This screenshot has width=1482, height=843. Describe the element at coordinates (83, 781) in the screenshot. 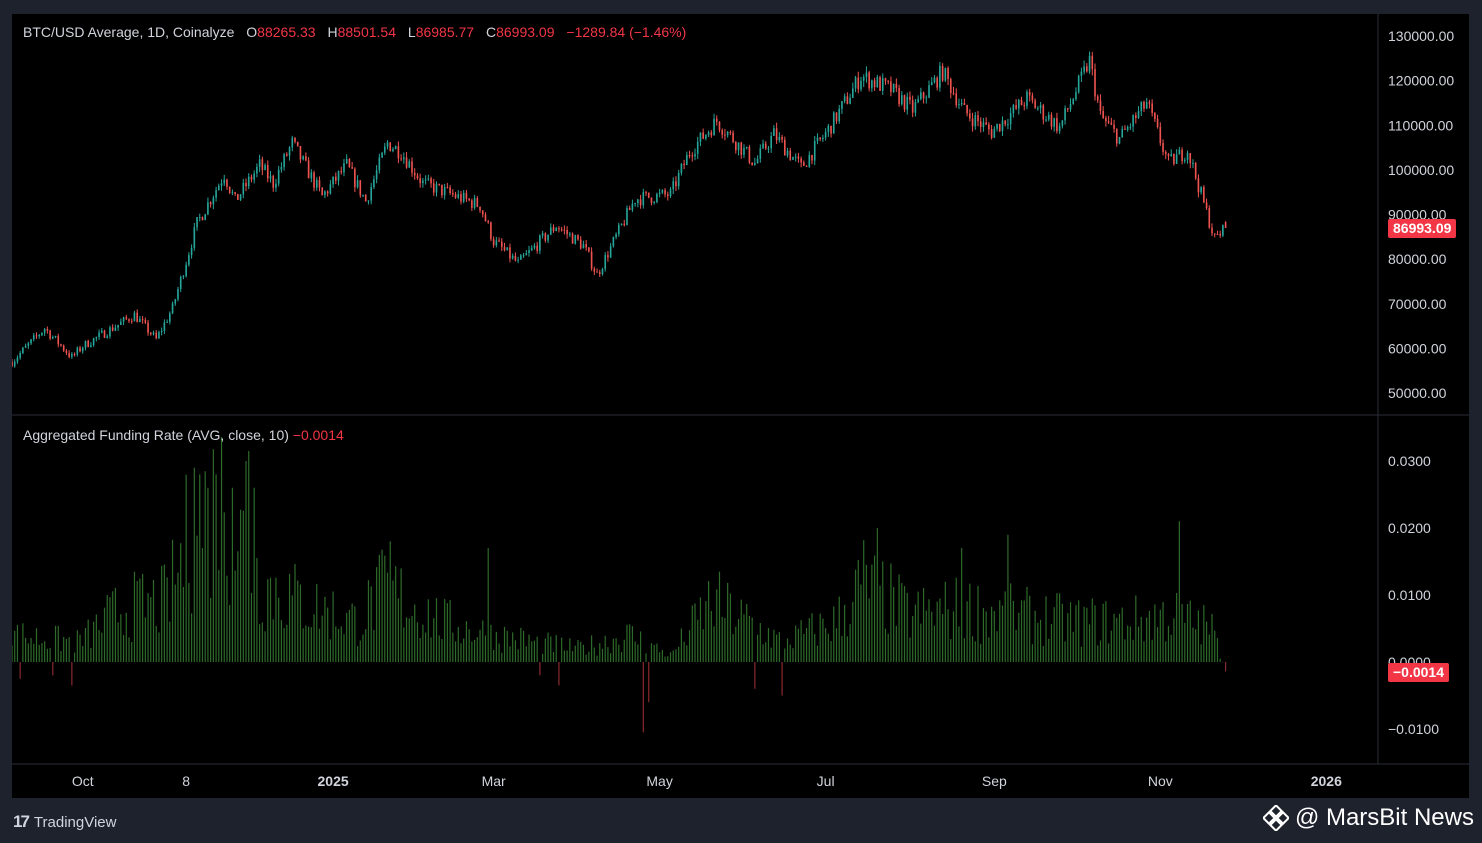

I see `time-axis-label: Oct` at that location.